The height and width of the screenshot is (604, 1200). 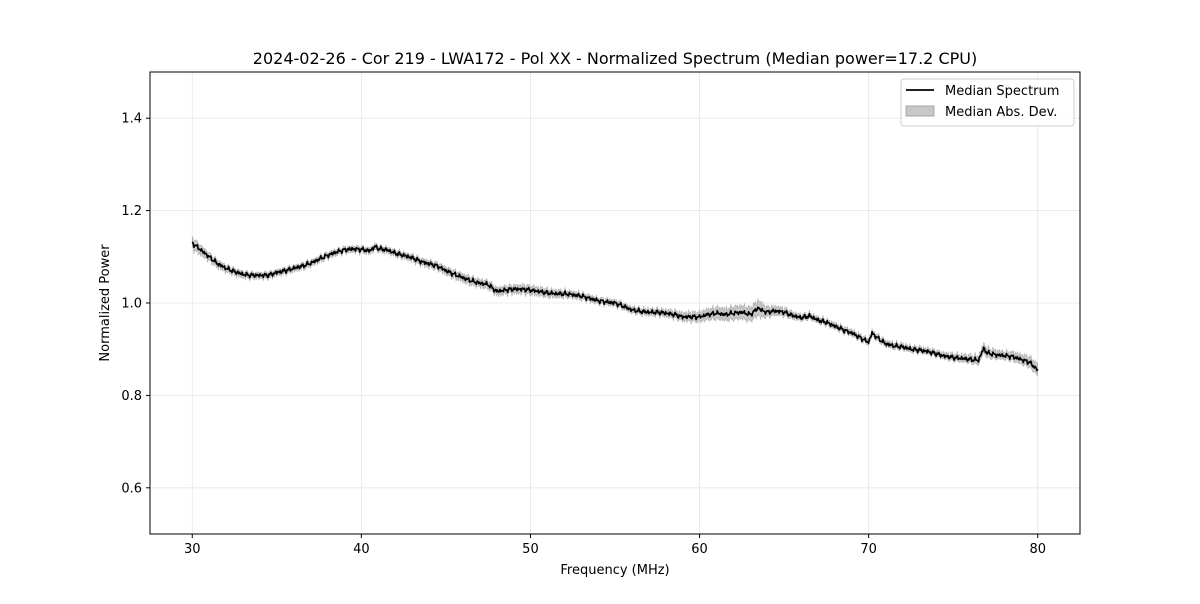 What do you see at coordinates (131, 211) in the screenshot?
I see `y-tick-label: 1.2` at bounding box center [131, 211].